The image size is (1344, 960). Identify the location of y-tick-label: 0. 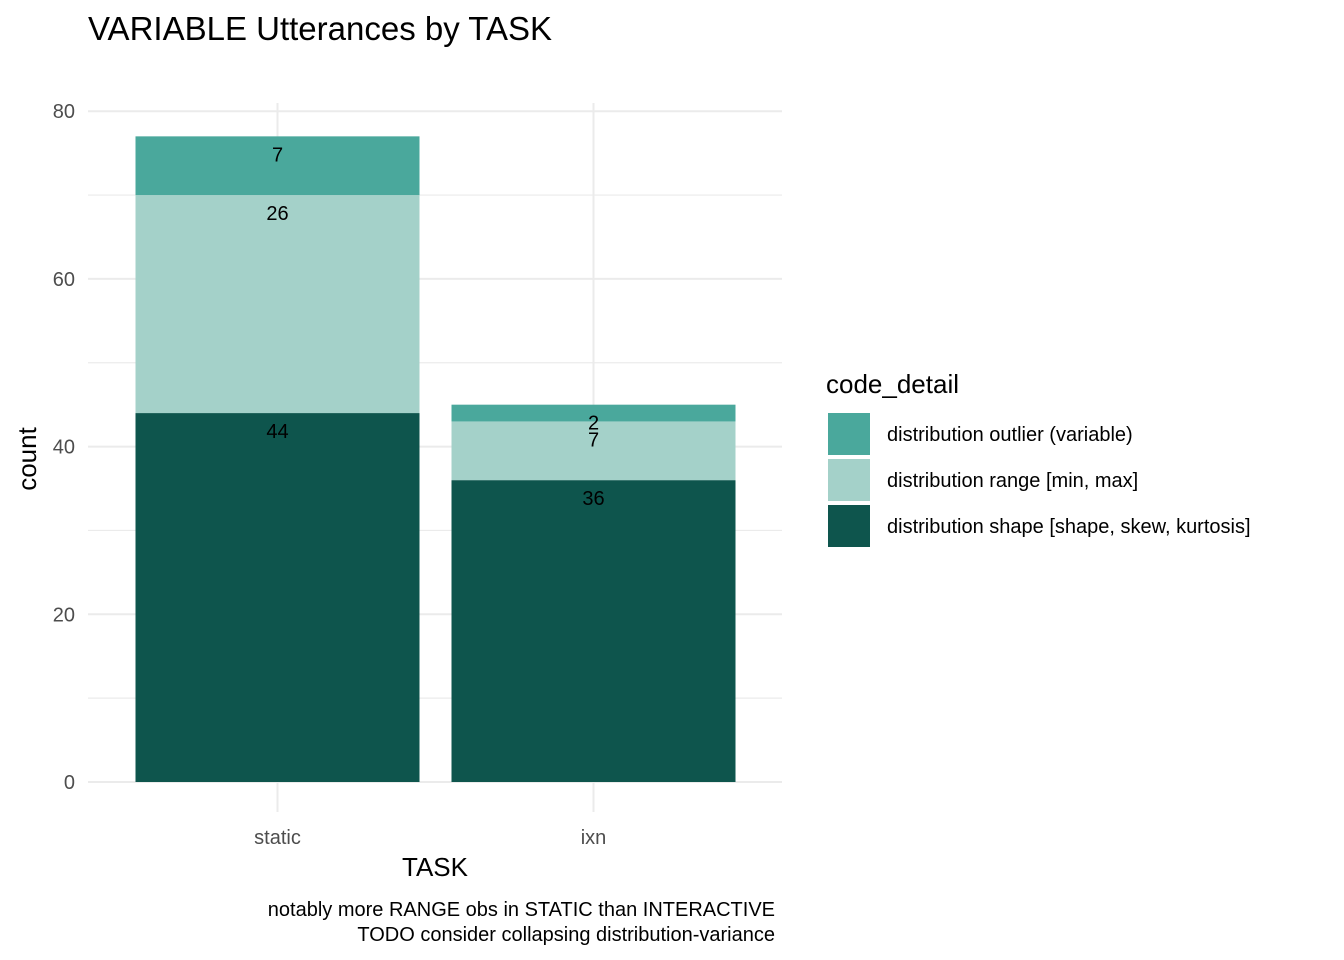
(69, 783).